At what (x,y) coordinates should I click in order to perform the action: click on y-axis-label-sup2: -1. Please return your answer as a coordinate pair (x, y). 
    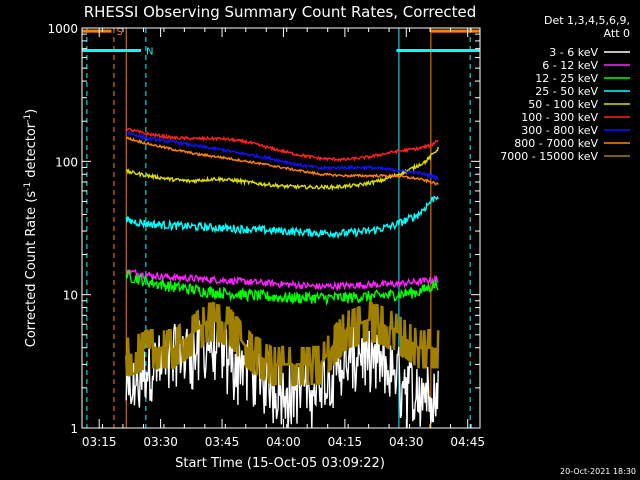
    Looking at the image, I should click on (28, 118).